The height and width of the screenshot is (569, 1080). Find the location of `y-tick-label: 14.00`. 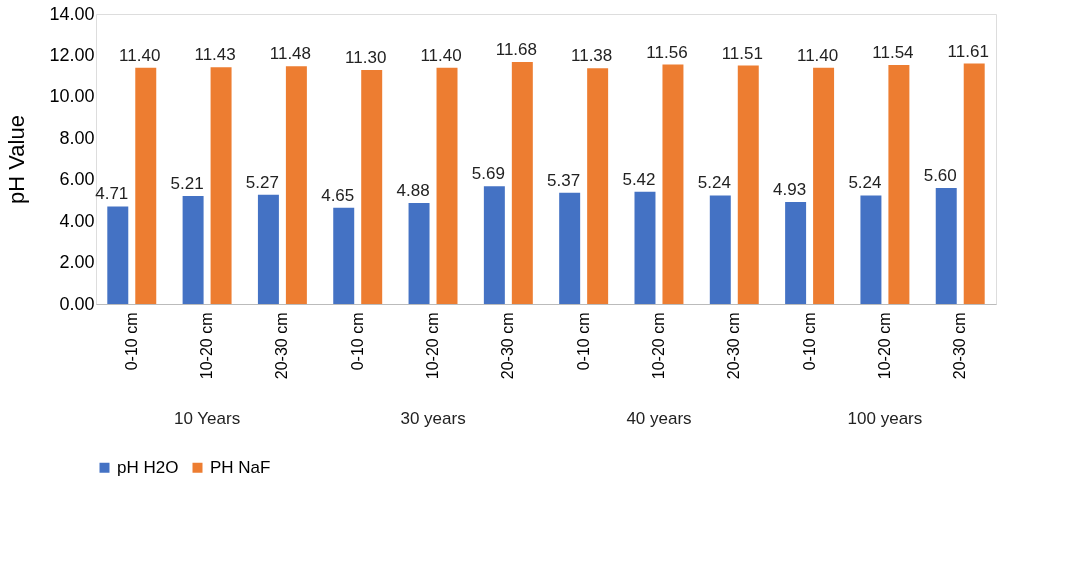

y-tick-label: 14.00 is located at coordinates (72, 13).